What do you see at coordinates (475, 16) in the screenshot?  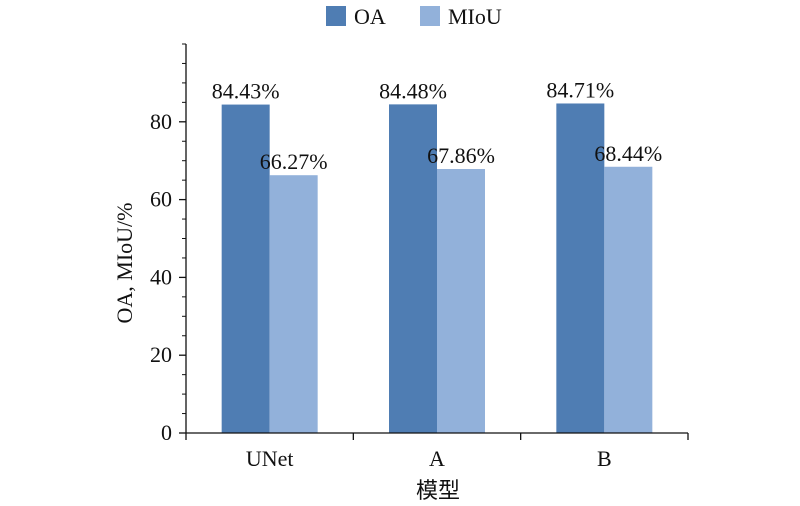 I see `legend-label-miou: MIoU` at bounding box center [475, 16].